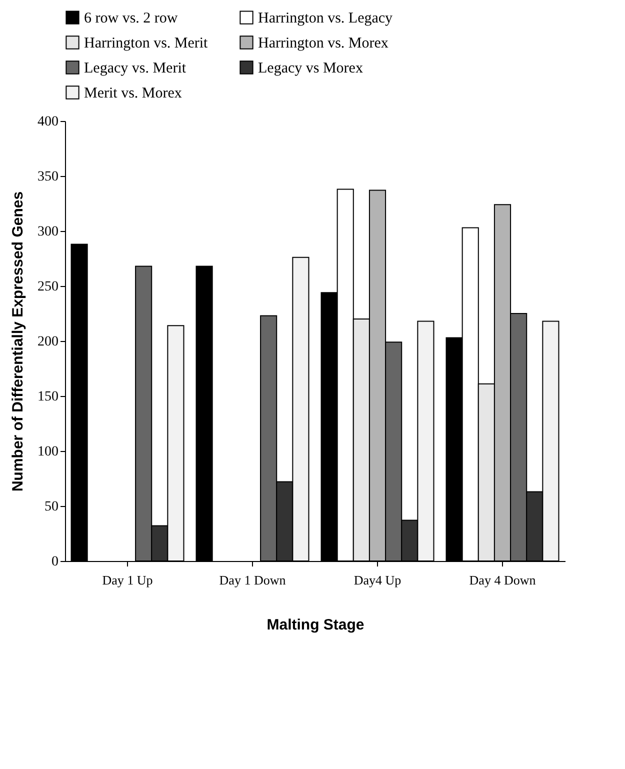 The width and height of the screenshot is (625, 769). Describe the element at coordinates (48, 342) in the screenshot. I see `y-tick-label: 200` at that location.